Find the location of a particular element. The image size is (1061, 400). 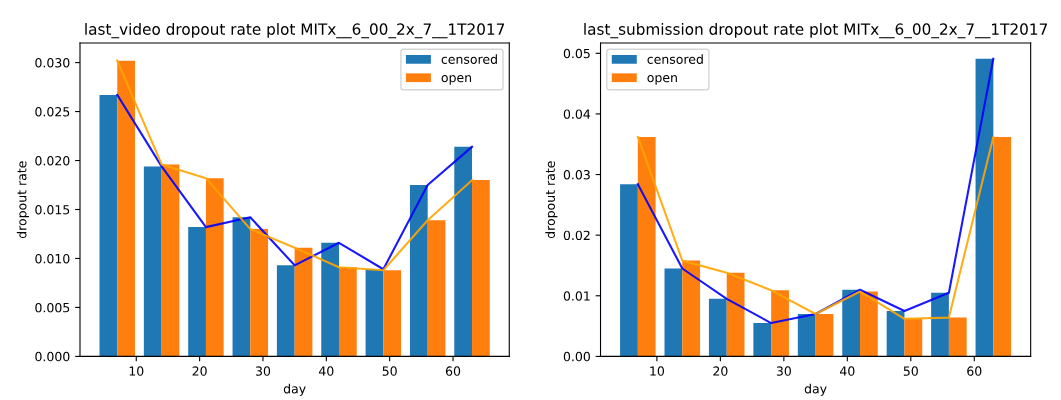

y-tick-label: 0.025 is located at coordinates (52, 112).